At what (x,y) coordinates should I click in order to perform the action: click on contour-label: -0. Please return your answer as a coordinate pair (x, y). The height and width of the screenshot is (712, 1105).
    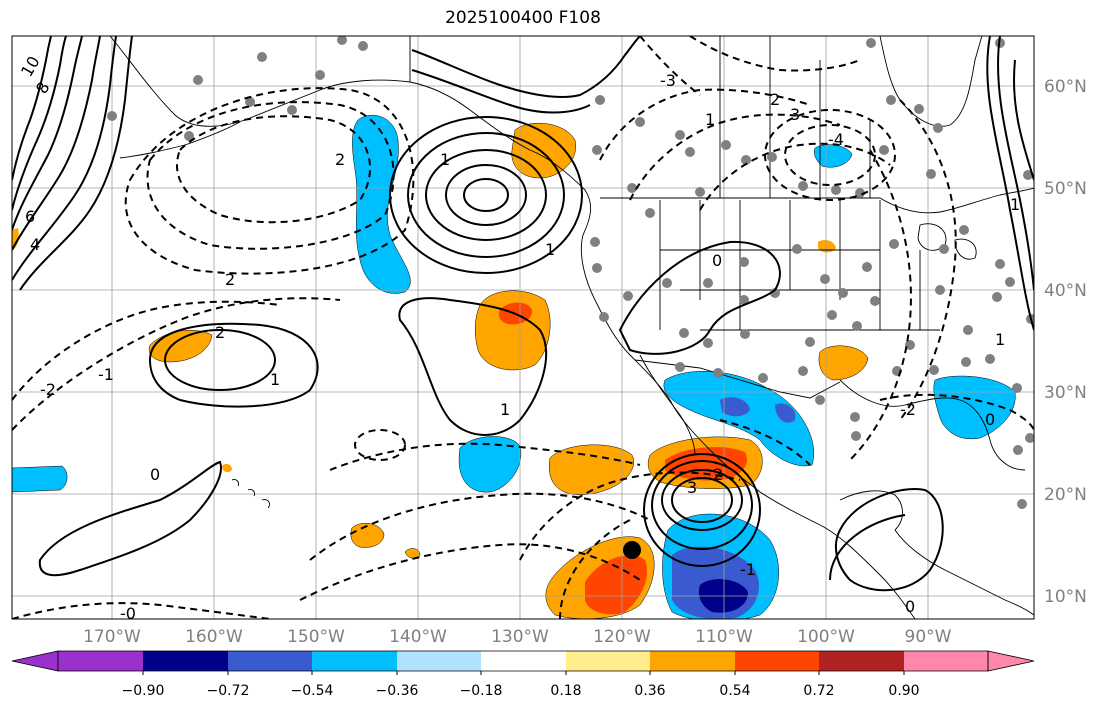
    Looking at the image, I should click on (128, 613).